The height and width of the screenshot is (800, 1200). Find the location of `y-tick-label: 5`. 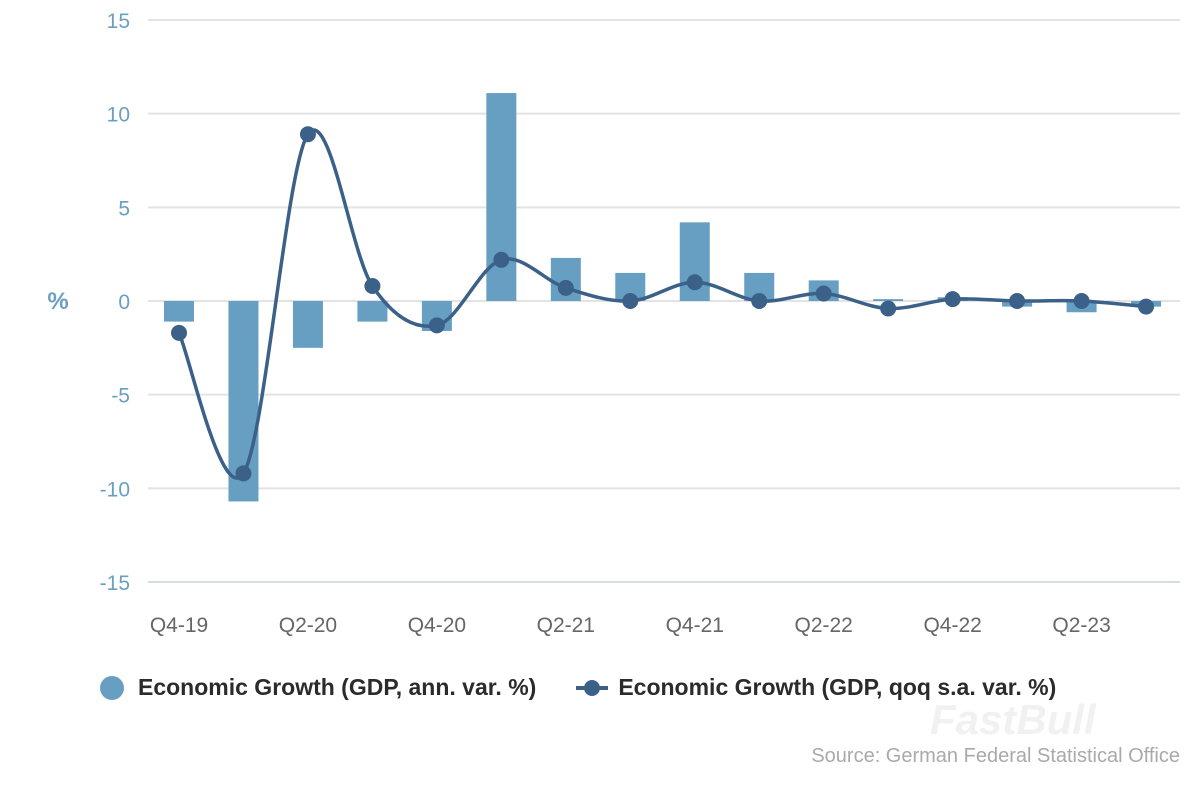

y-tick-label: 5 is located at coordinates (124, 208).